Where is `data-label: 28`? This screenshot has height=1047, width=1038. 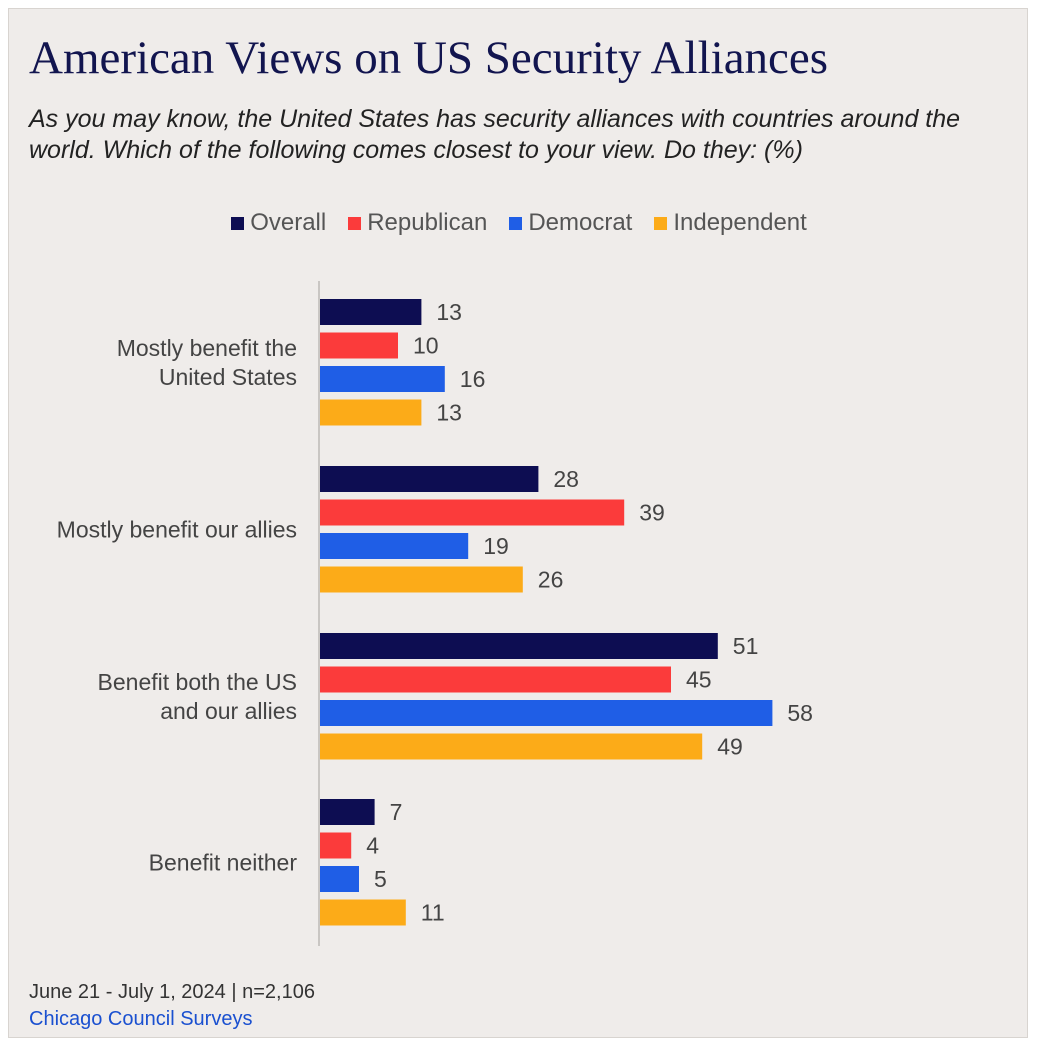 data-label: 28 is located at coordinates (566, 479).